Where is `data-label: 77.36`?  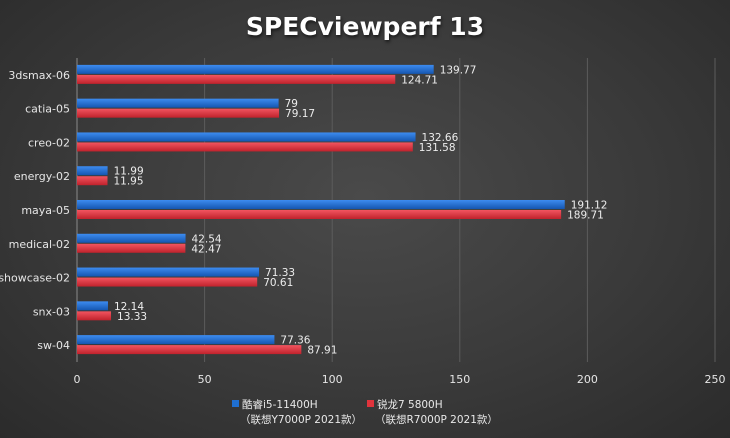 data-label: 77.36 is located at coordinates (295, 341).